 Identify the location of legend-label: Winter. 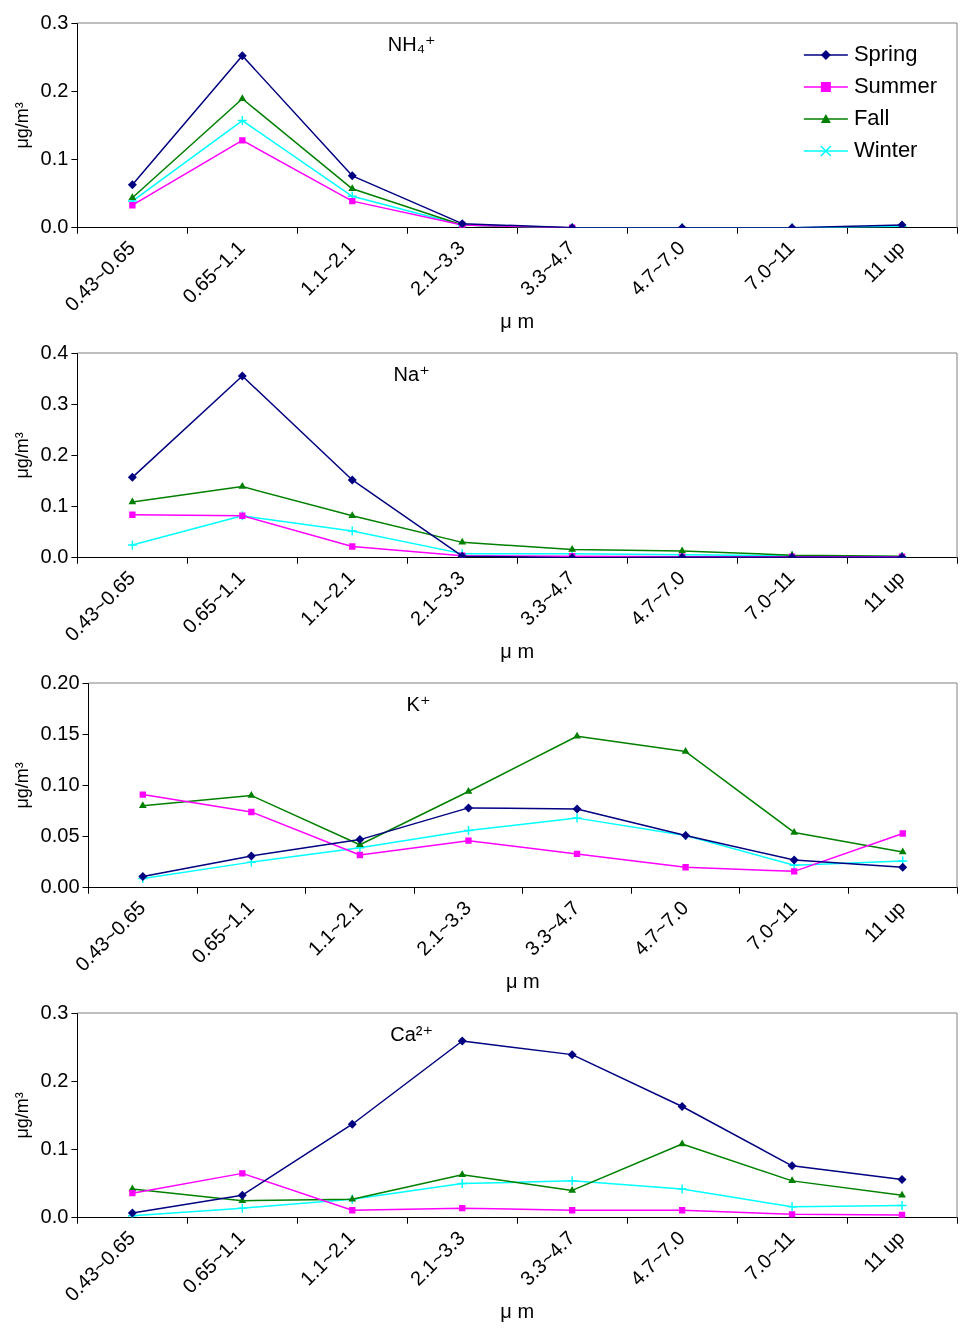
(885, 150).